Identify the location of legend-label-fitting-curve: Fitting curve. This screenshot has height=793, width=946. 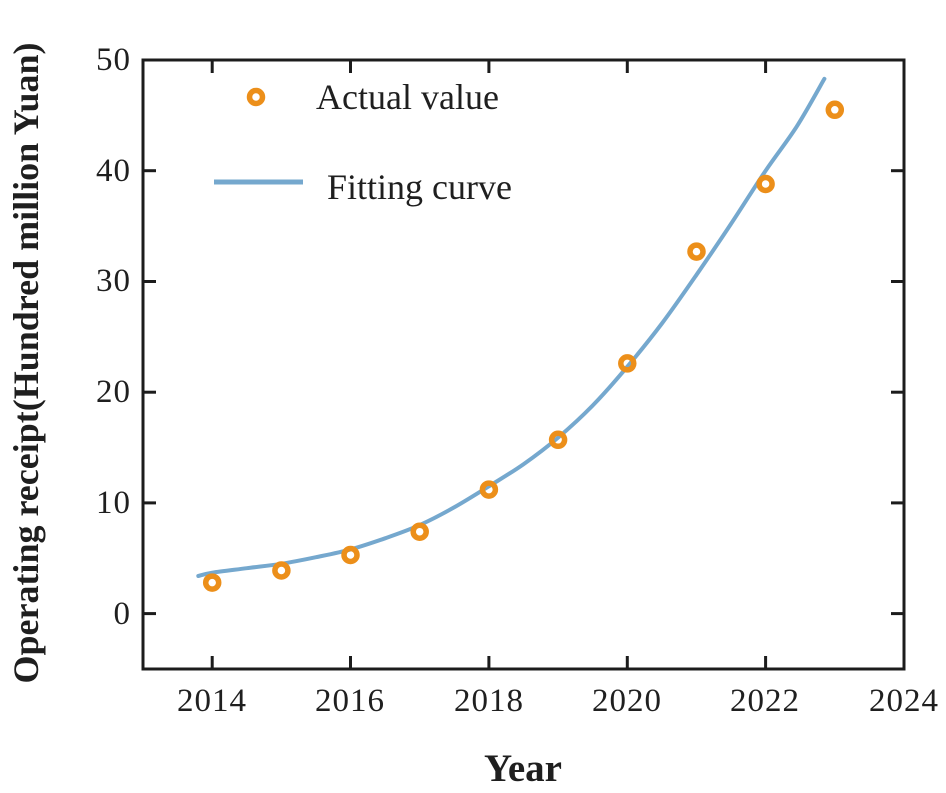
(419, 187).